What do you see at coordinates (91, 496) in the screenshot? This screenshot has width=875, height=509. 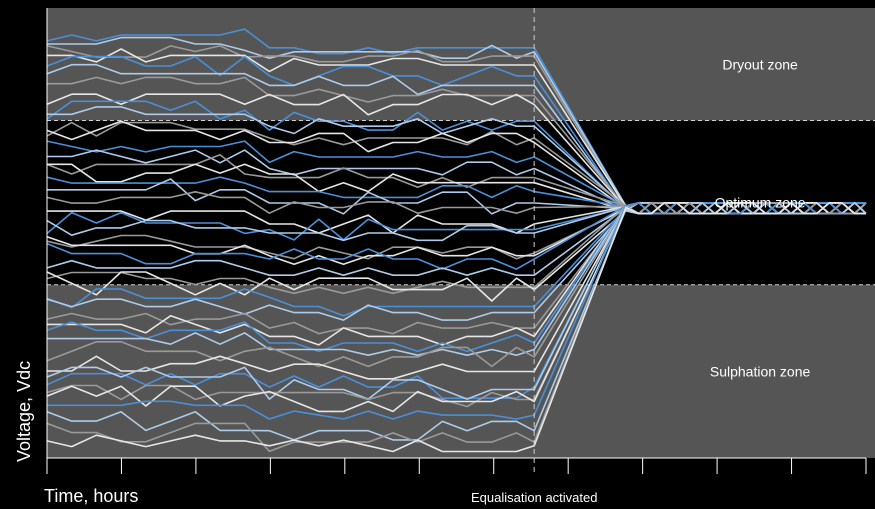 I see `x-axis-label: Time, hours` at bounding box center [91, 496].